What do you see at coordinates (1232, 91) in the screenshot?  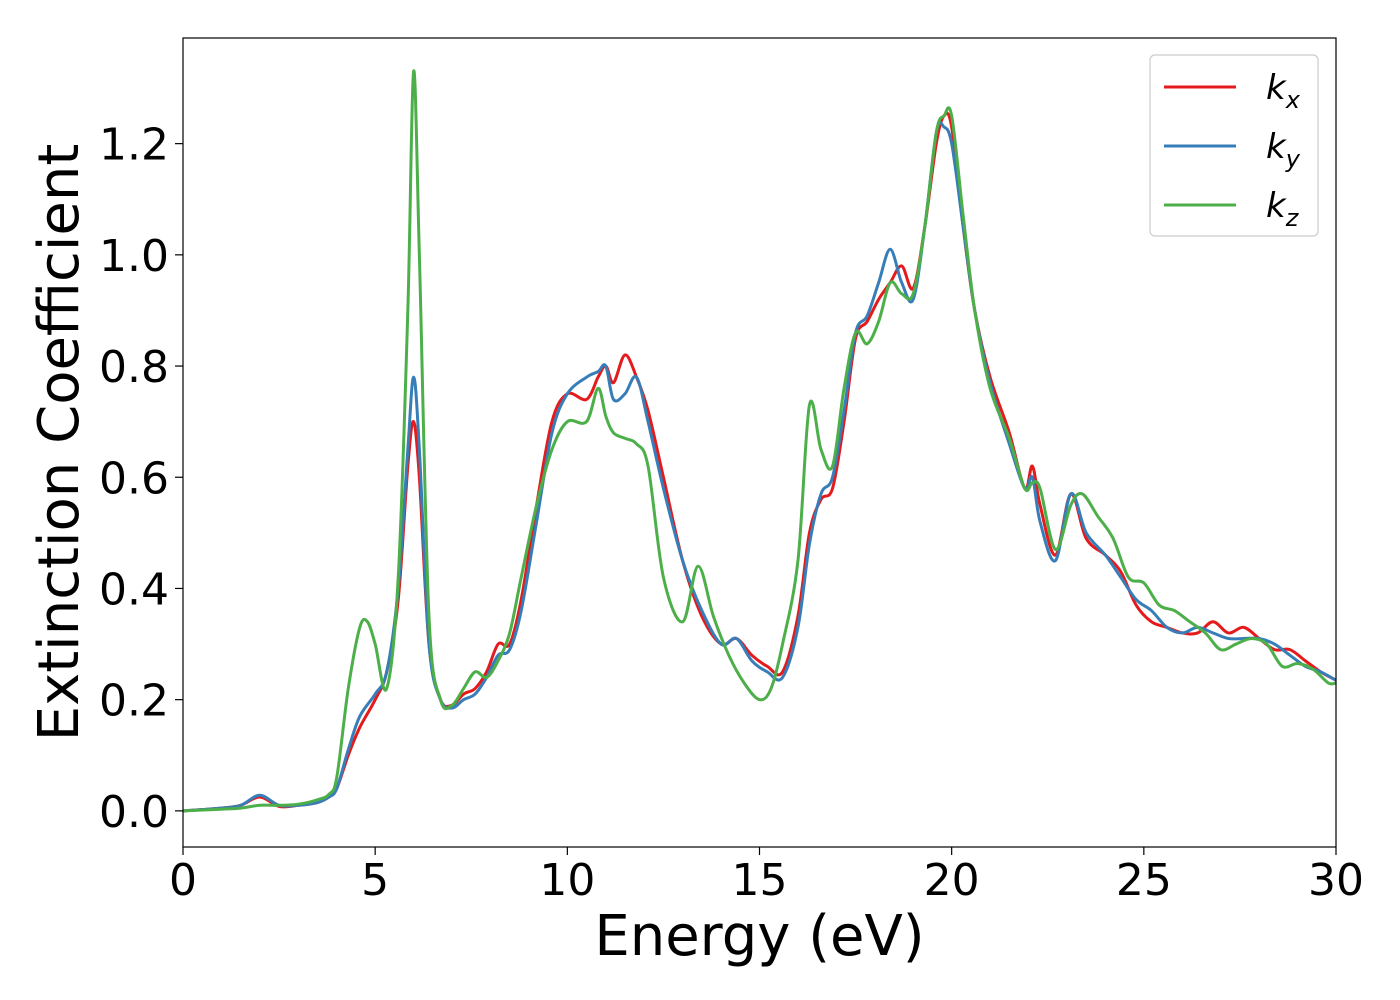 I see `legend-entry-kx: kx` at bounding box center [1232, 91].